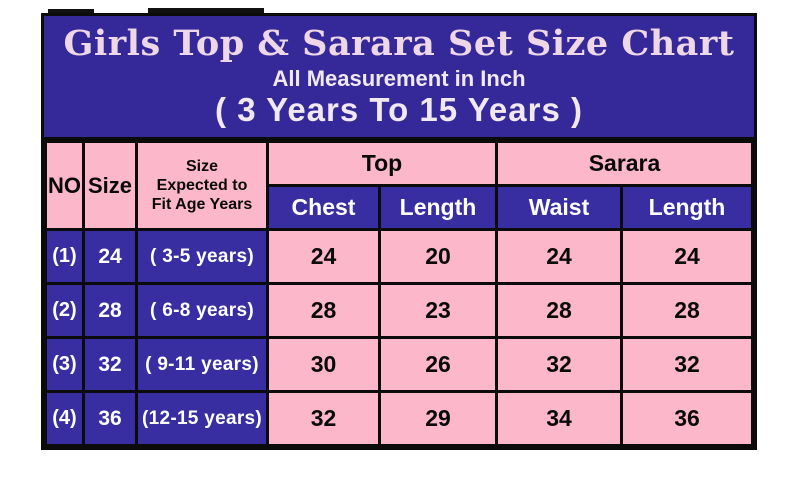 The image size is (800, 482). Describe the element at coordinates (559, 364) in the screenshot. I see `cell-waist: 32` at that location.